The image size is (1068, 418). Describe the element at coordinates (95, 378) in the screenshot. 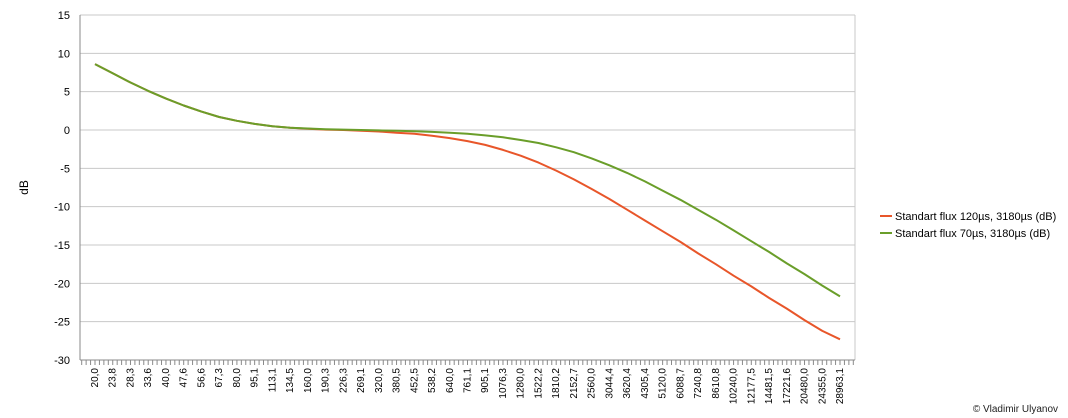

I see `x-tick-label: 20,0` at that location.